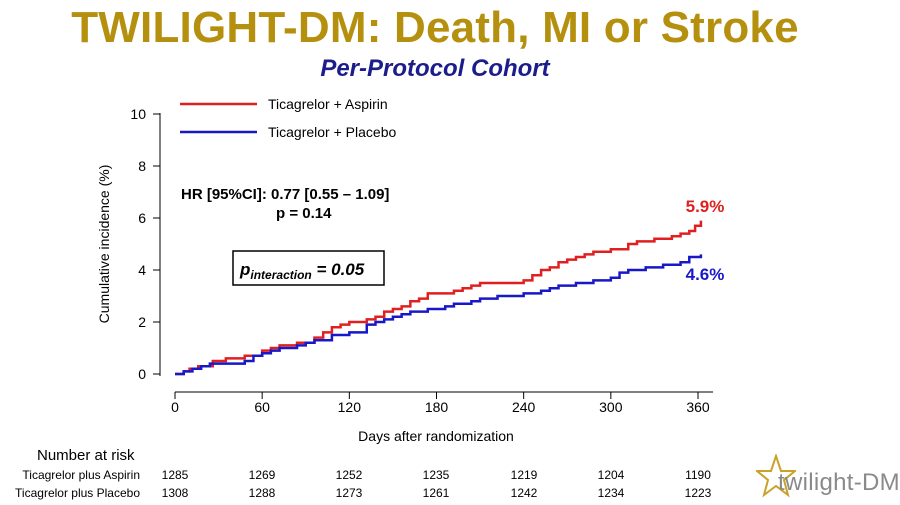 The width and height of the screenshot is (900, 505). What do you see at coordinates (436, 493) in the screenshot?
I see `risk-cell: 1261` at bounding box center [436, 493].